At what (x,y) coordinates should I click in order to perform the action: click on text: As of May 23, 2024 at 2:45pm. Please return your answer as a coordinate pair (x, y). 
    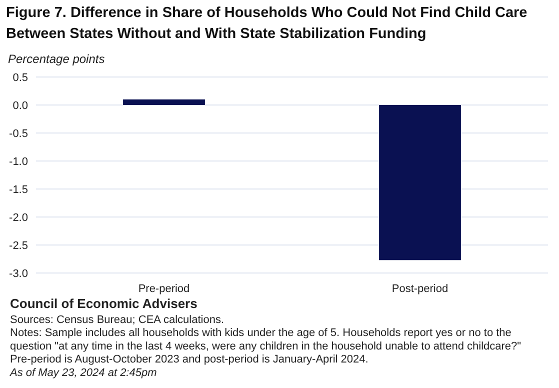
    Looking at the image, I should click on (83, 372).